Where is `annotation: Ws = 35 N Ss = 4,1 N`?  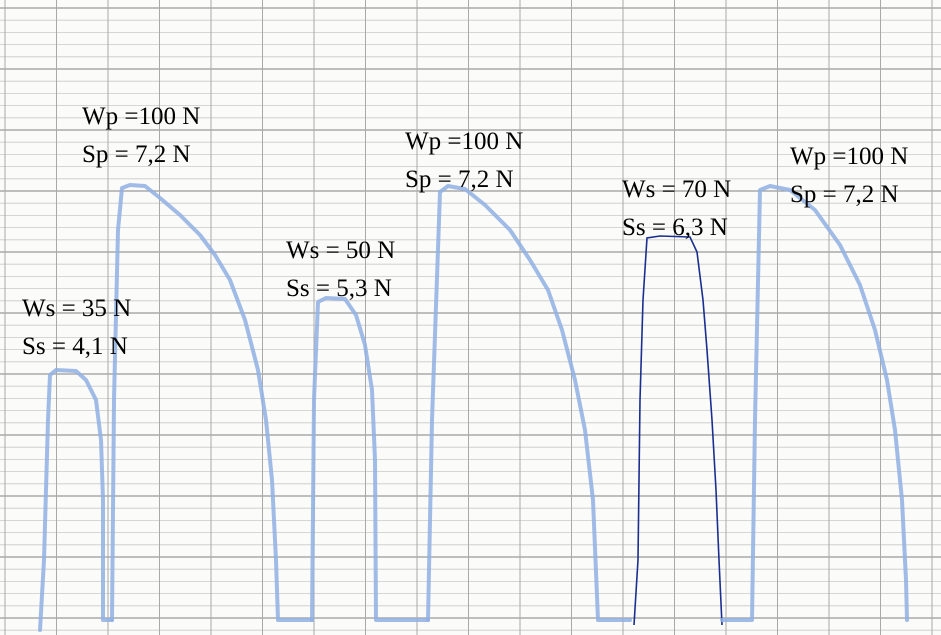 annotation: Ws = 35 N Ss = 4,1 N is located at coordinates (76, 327).